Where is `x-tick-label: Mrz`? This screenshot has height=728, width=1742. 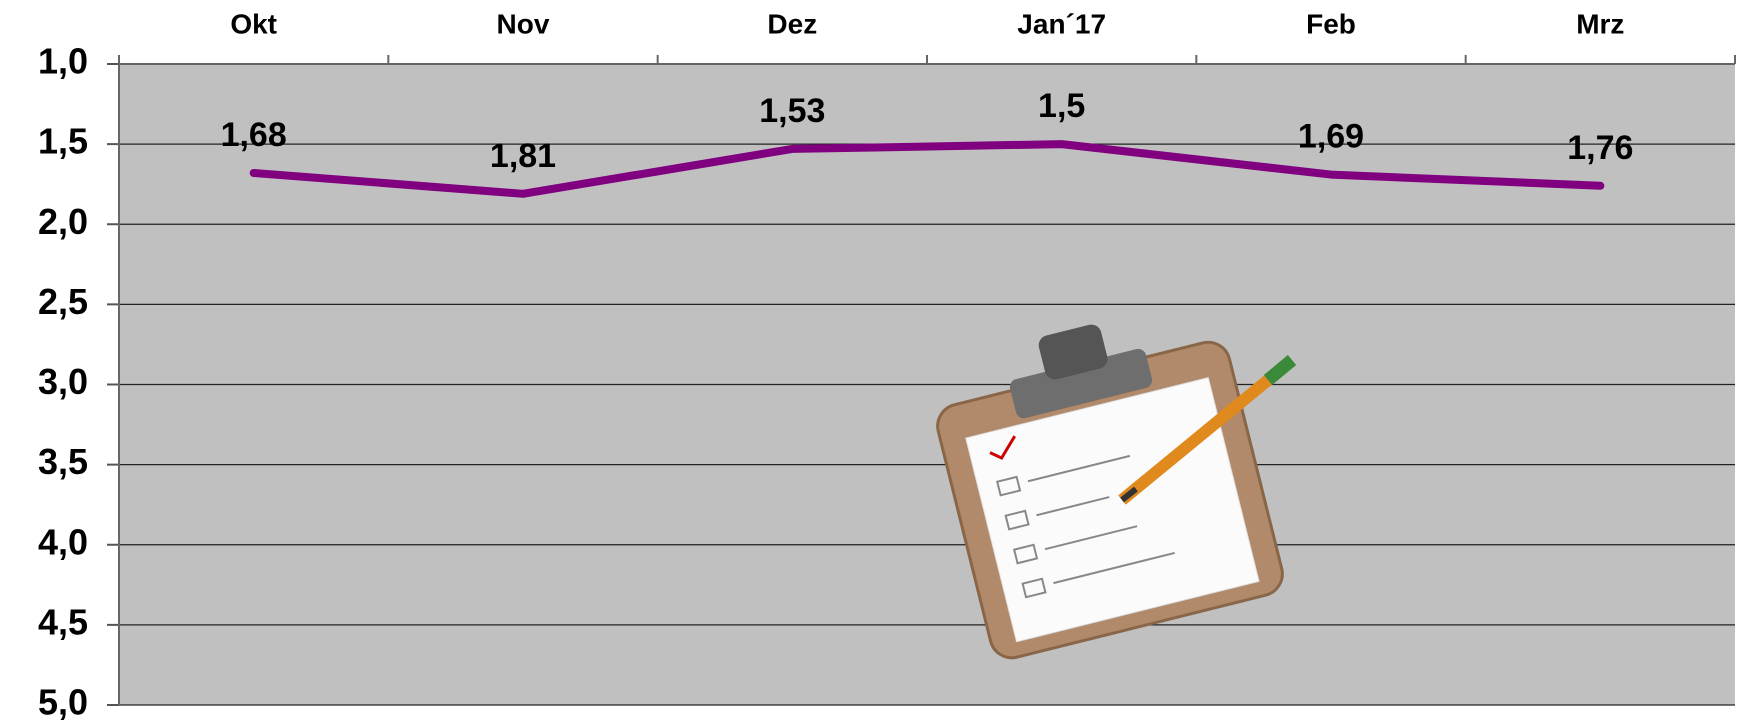
x-tick-label: Mrz is located at coordinates (1600, 23).